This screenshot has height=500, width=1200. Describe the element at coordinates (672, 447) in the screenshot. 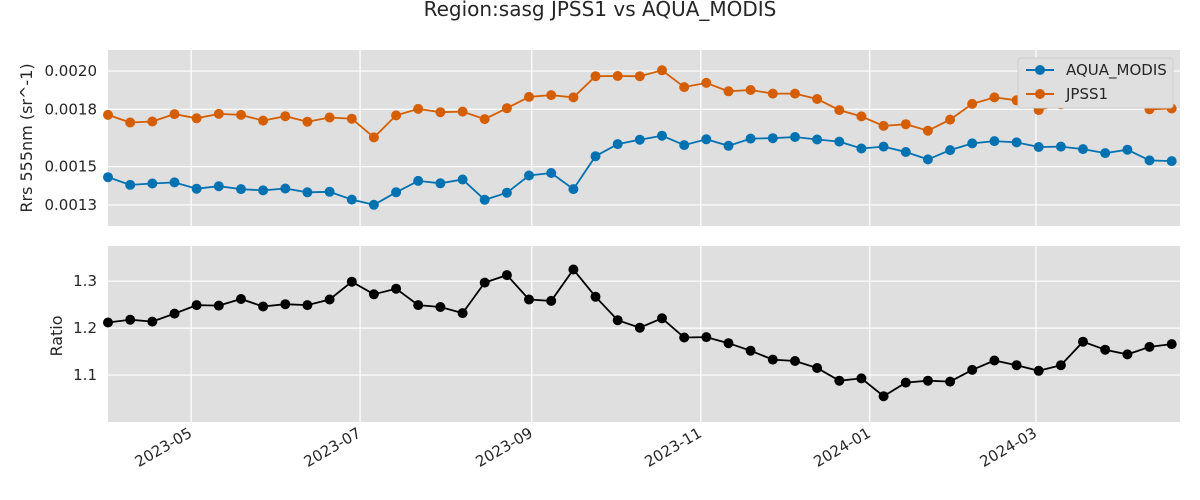

I see `x-tick-label: 2023-11` at that location.